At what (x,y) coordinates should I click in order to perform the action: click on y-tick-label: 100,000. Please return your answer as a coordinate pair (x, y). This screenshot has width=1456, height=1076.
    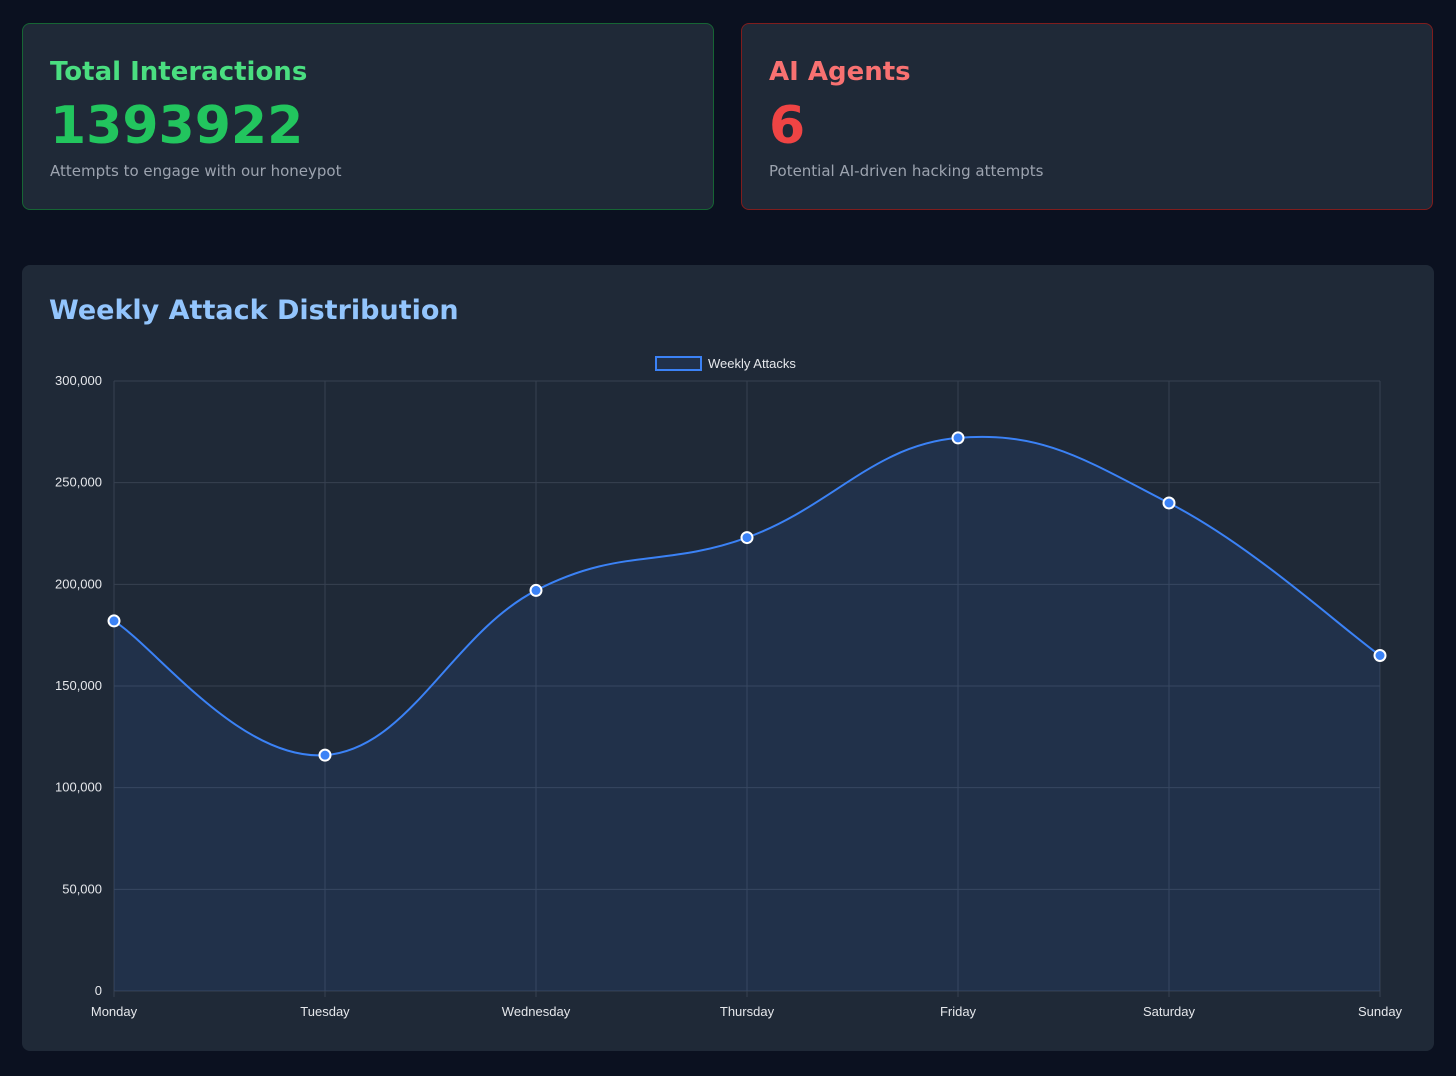
    Looking at the image, I should click on (78, 787).